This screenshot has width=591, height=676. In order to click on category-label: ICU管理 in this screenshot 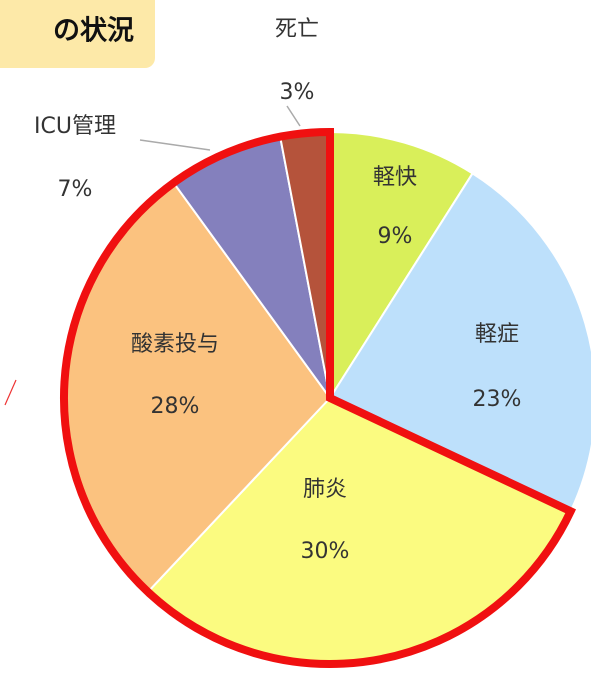, I will do `click(75, 126)`.